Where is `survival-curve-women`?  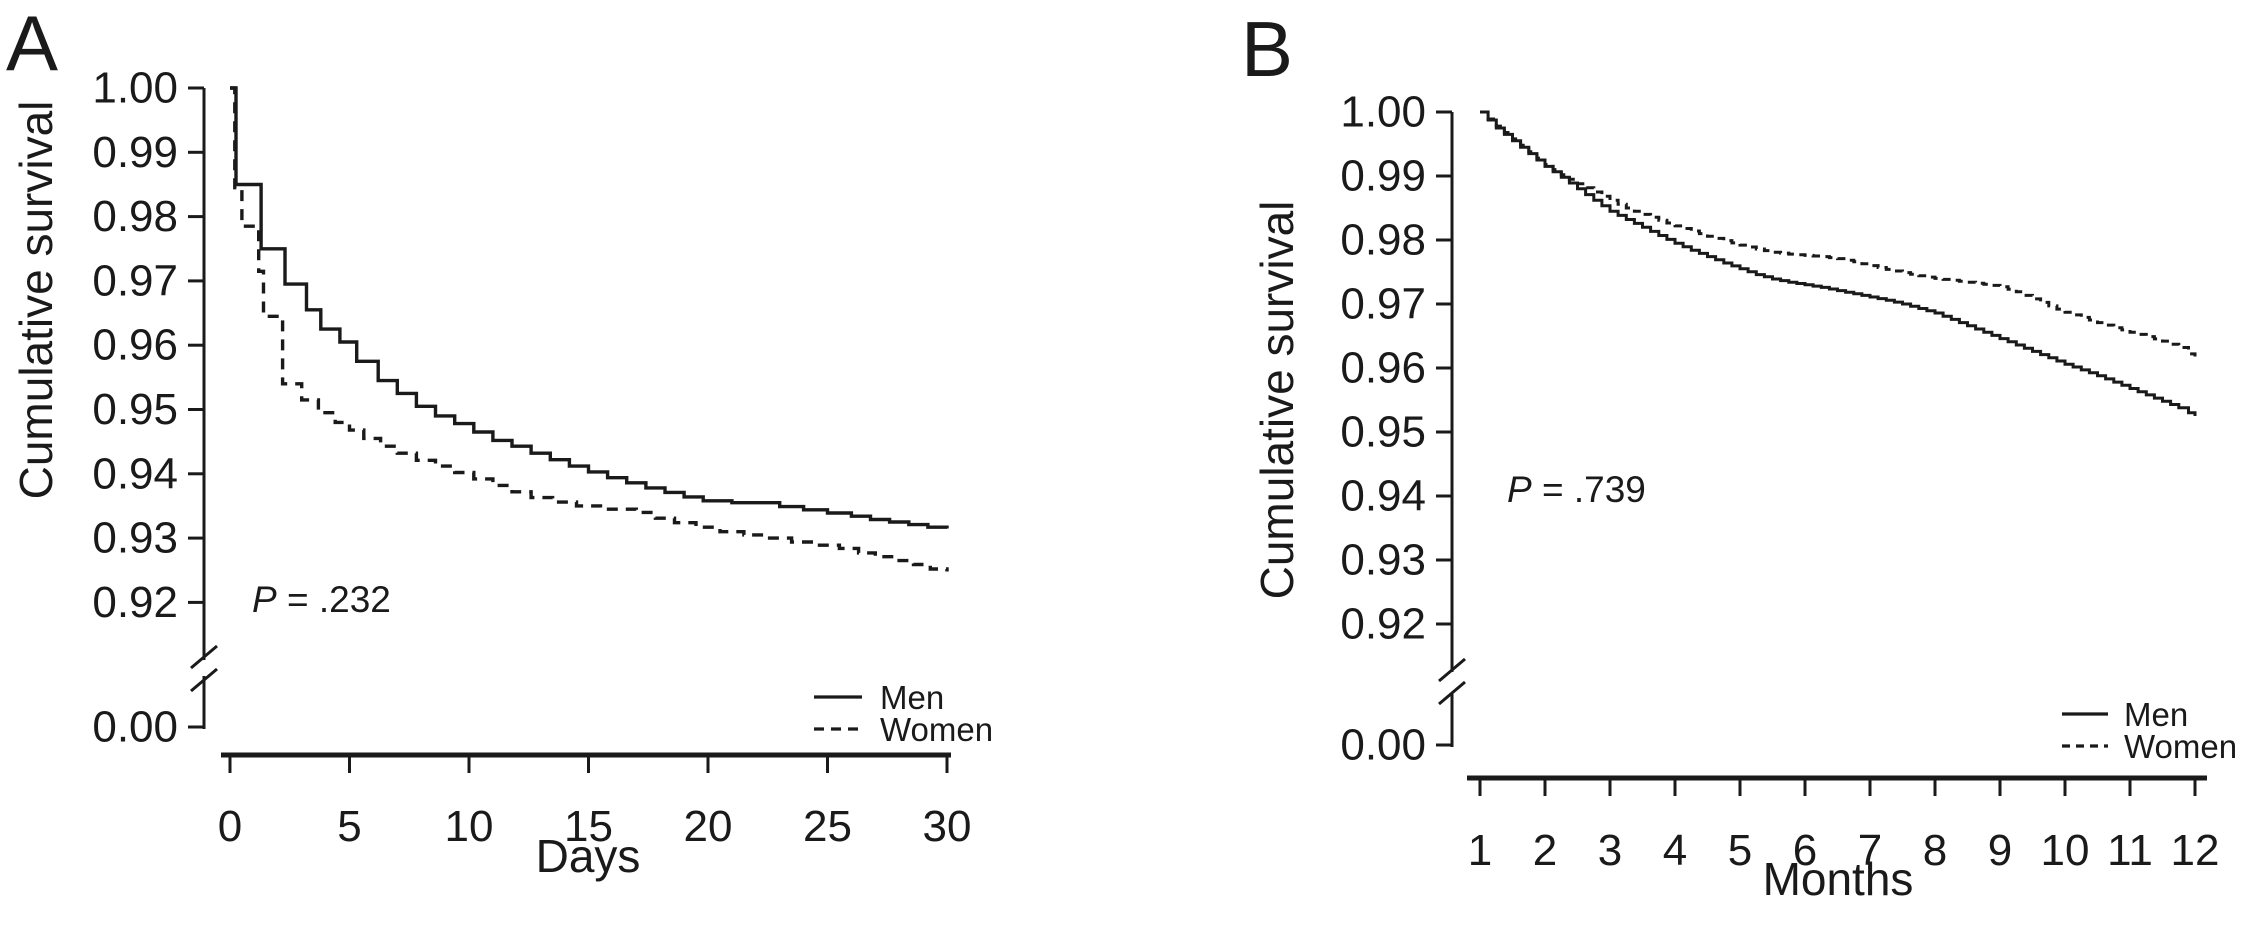 survival-curve-women is located at coordinates (1838, 233).